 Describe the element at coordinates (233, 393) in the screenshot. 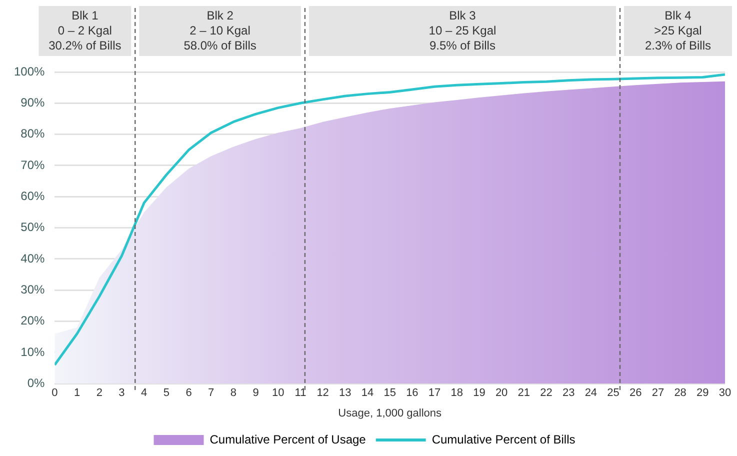

I see `x-tick-label: 8` at that location.